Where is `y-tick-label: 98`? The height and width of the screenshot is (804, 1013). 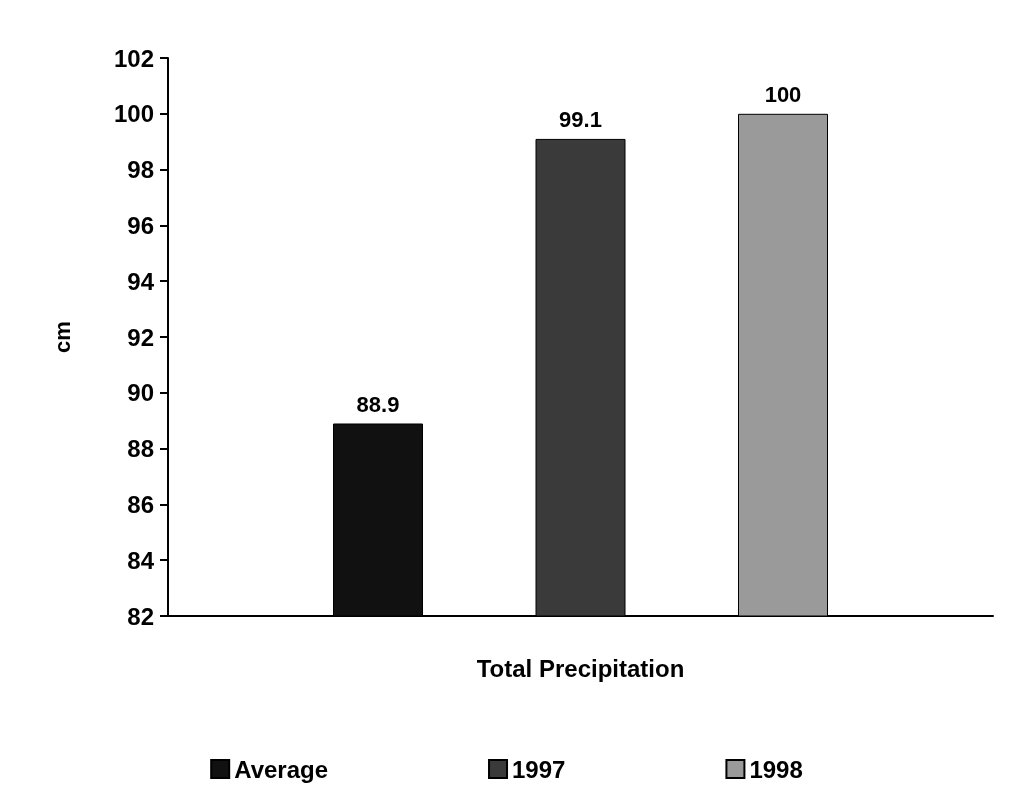
y-tick-label: 98 is located at coordinates (140, 170).